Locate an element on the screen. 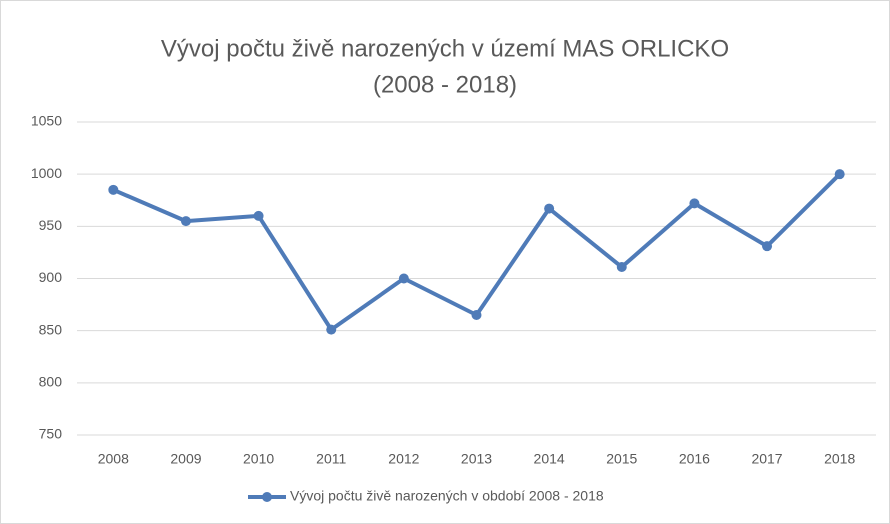 This screenshot has height=524, width=890. x-tick-label: 2011 is located at coordinates (331, 459).